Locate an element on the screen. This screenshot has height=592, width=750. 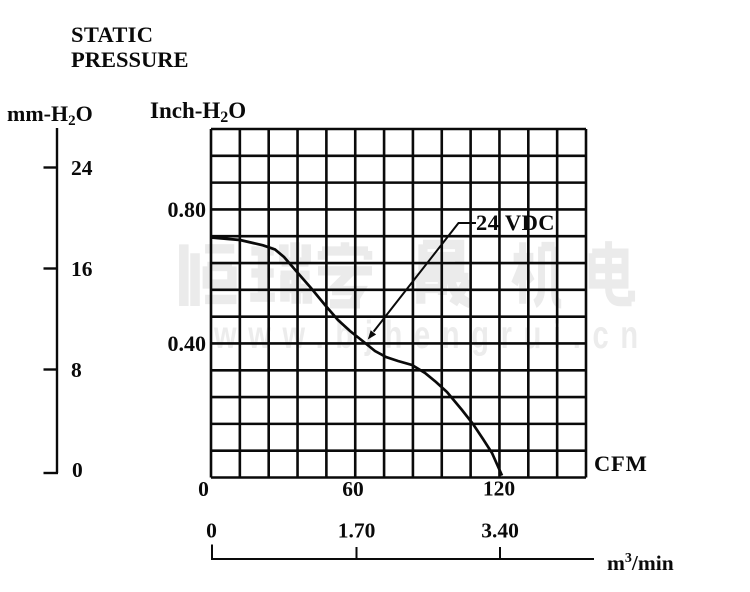
svg-text: 1.70 is located at coordinates (357, 531).